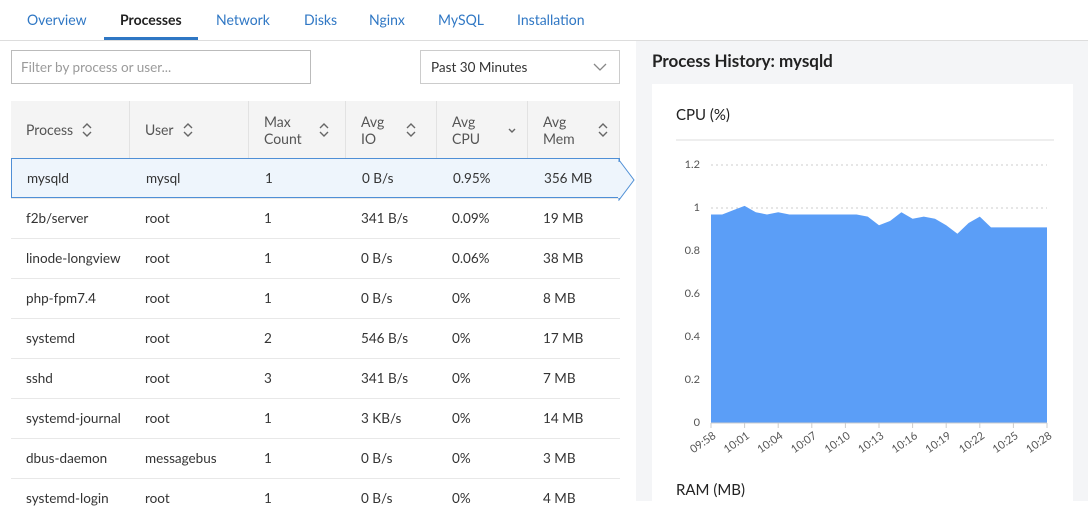 The width and height of the screenshot is (1088, 518). I want to click on cell: 3, so click(268, 378).